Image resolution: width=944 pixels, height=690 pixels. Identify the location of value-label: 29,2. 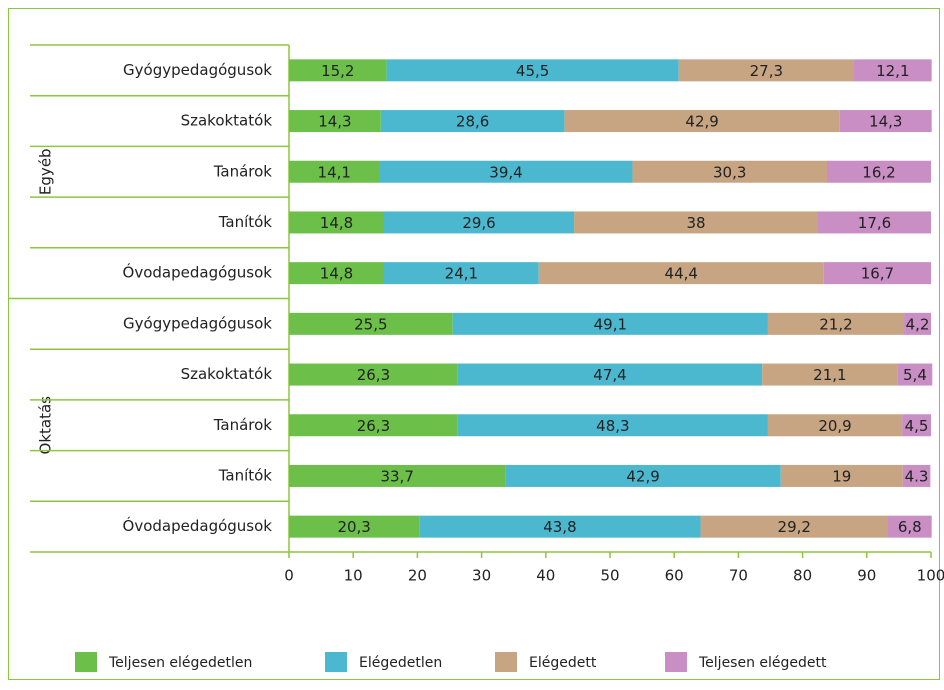
(794, 527).